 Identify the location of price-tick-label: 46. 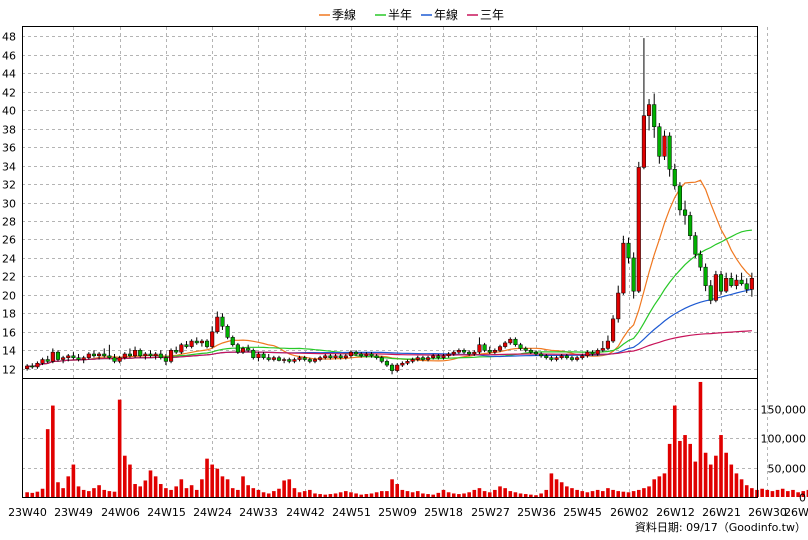
(9, 56).